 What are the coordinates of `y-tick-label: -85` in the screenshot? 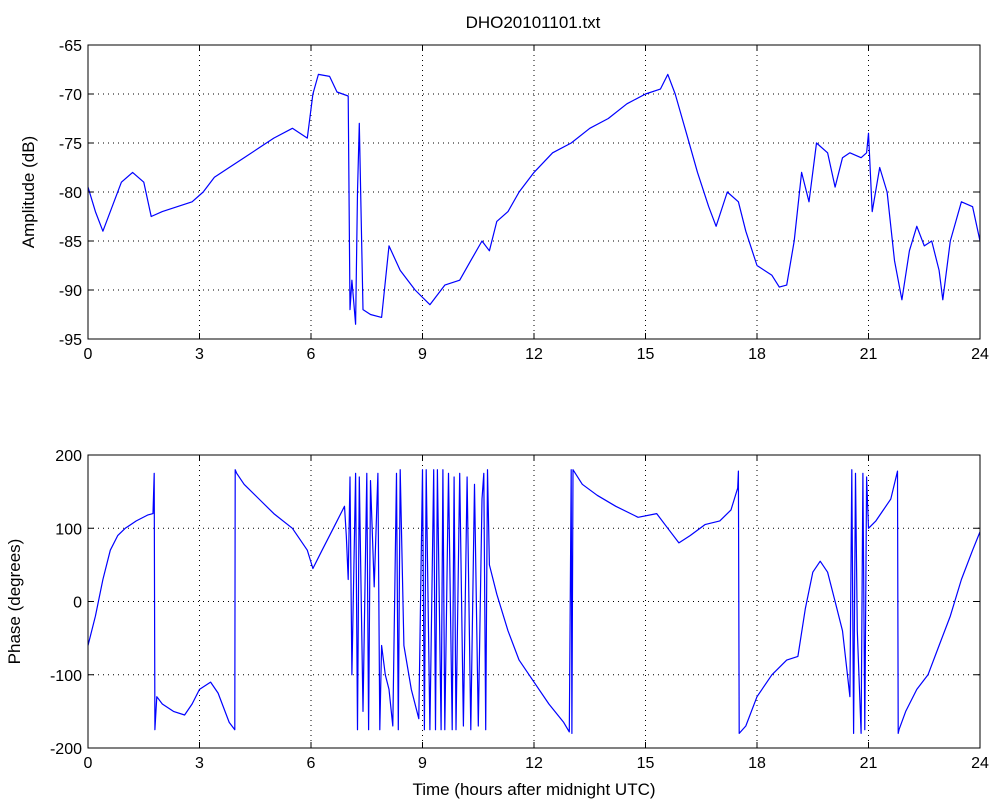 It's located at (70, 242).